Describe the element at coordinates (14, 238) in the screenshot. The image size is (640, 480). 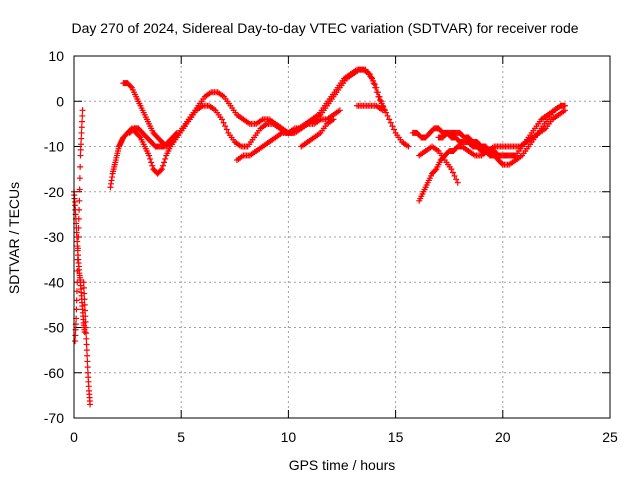
I see `y-axis-label: SDTVAR / TECUs` at that location.